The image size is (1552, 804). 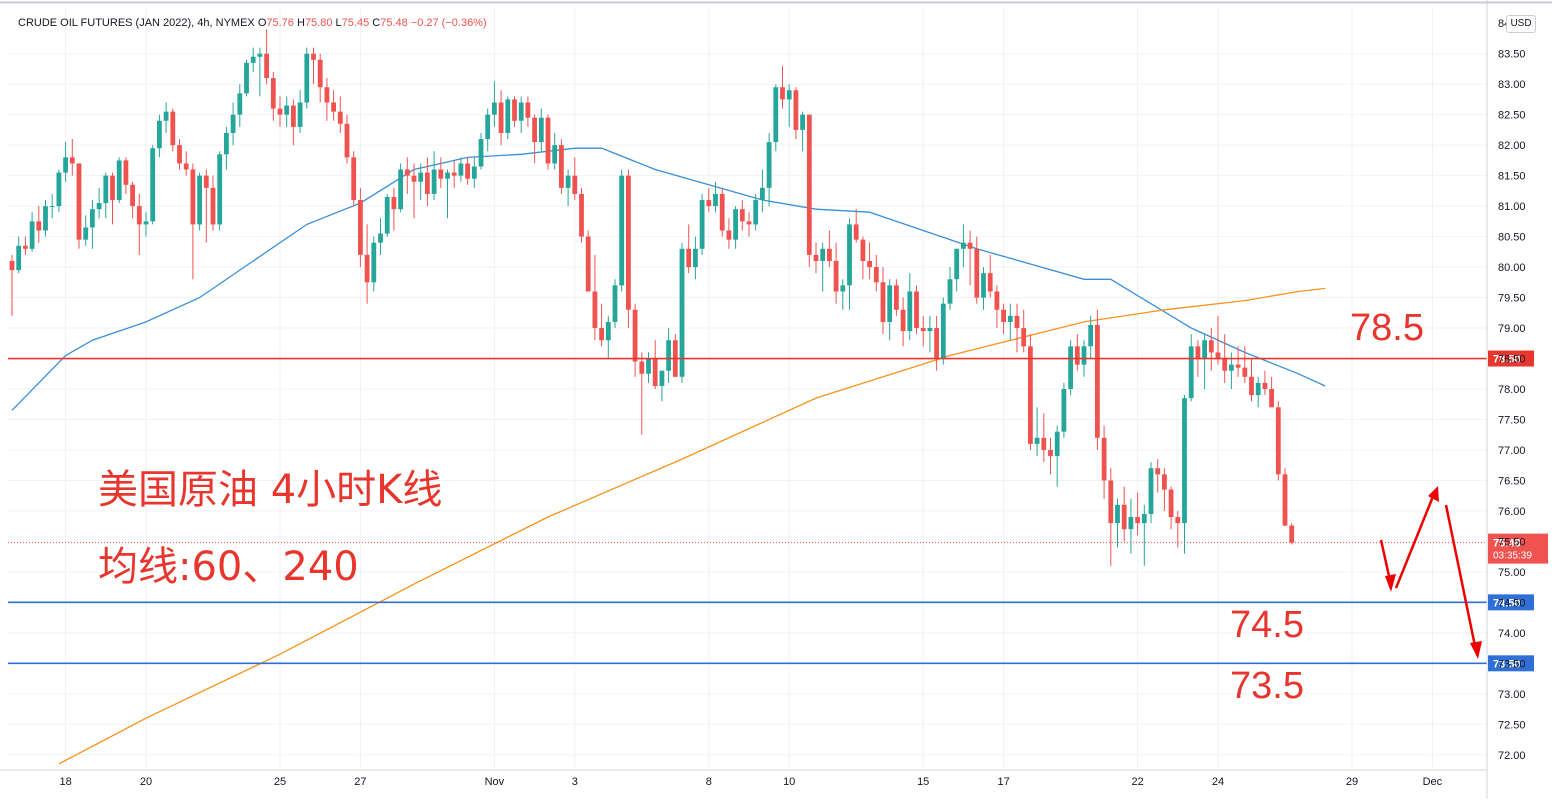 I want to click on time-tick-label: 22, so click(x=1137, y=782).